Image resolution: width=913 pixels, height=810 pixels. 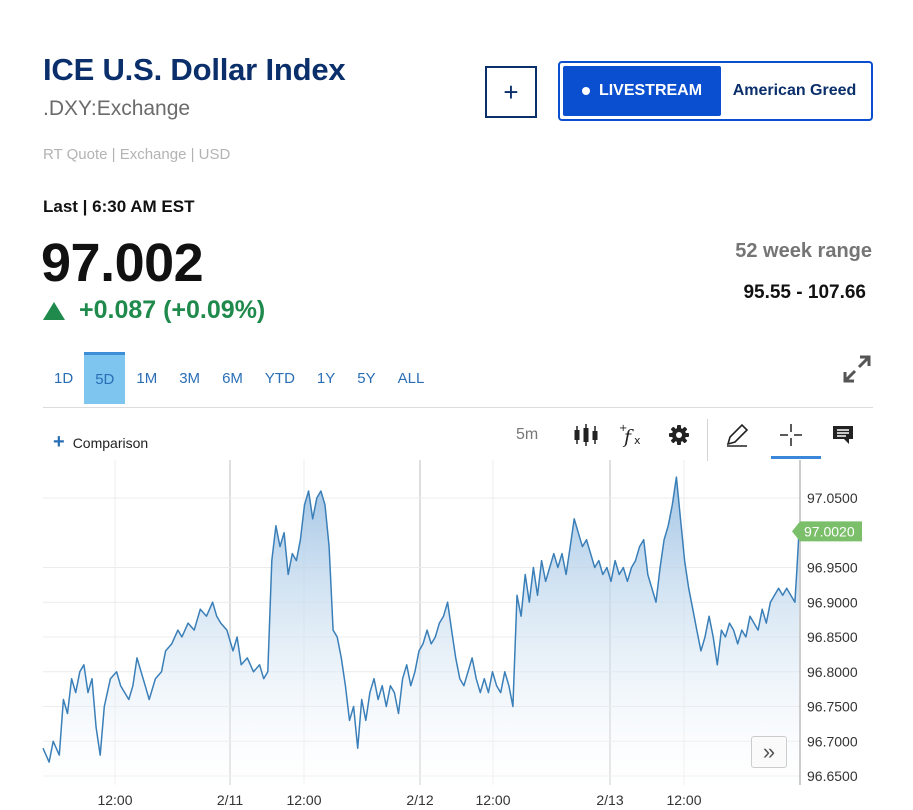 What do you see at coordinates (769, 752) in the screenshot?
I see `scroll-to-latest-button: »` at bounding box center [769, 752].